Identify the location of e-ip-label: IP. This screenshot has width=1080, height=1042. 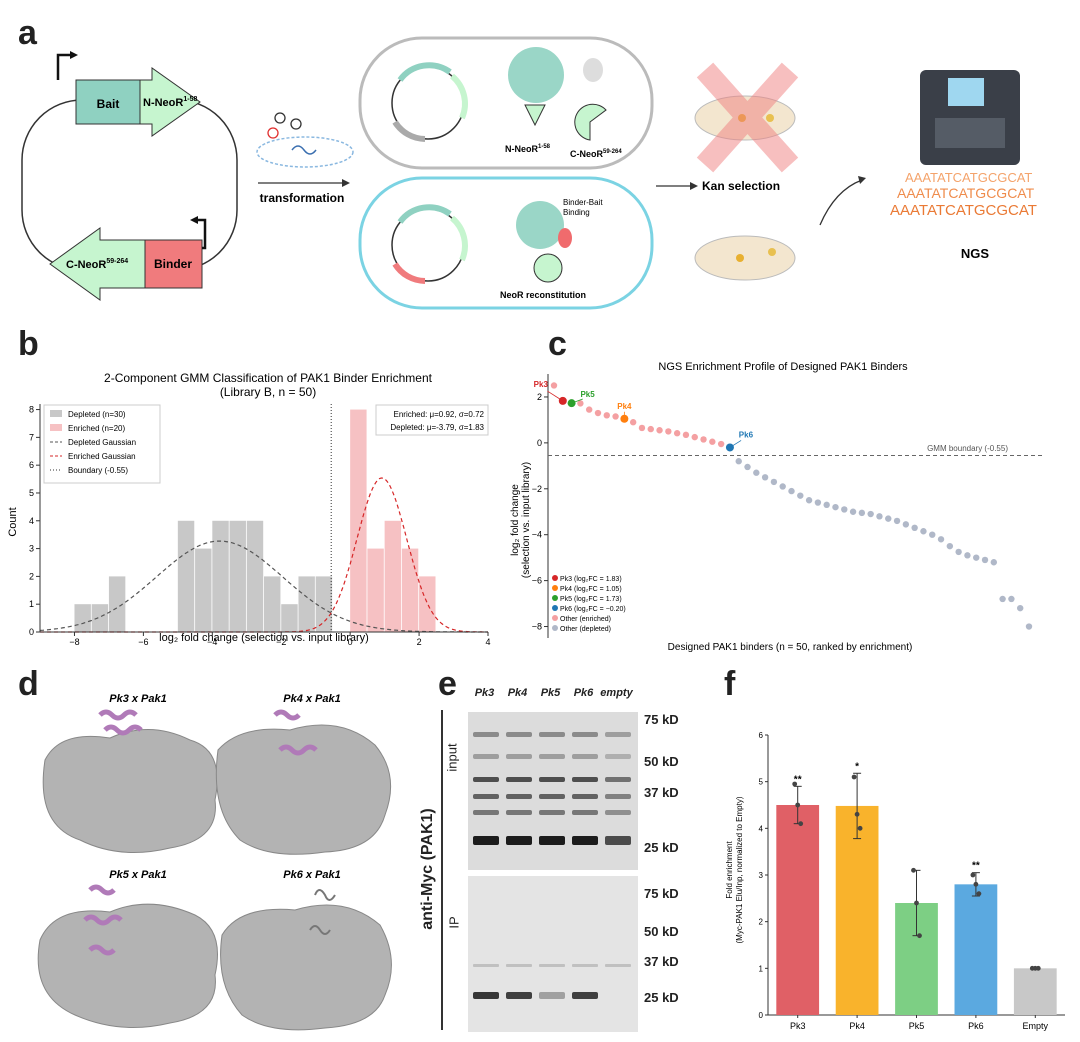
(454, 922).